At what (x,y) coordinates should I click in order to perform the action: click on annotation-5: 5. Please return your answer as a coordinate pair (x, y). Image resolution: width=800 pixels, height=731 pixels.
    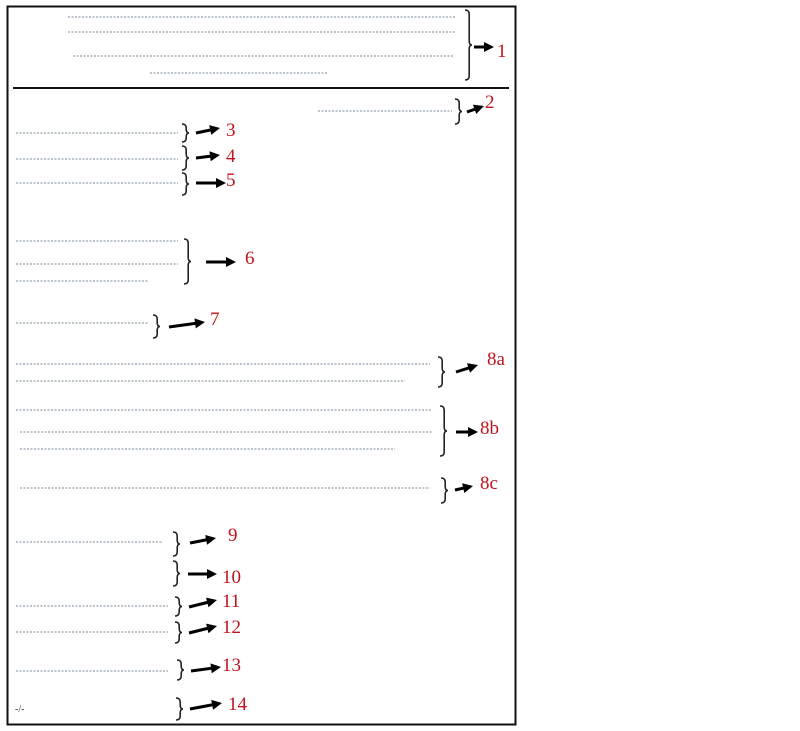
    Looking at the image, I should click on (126, 183).